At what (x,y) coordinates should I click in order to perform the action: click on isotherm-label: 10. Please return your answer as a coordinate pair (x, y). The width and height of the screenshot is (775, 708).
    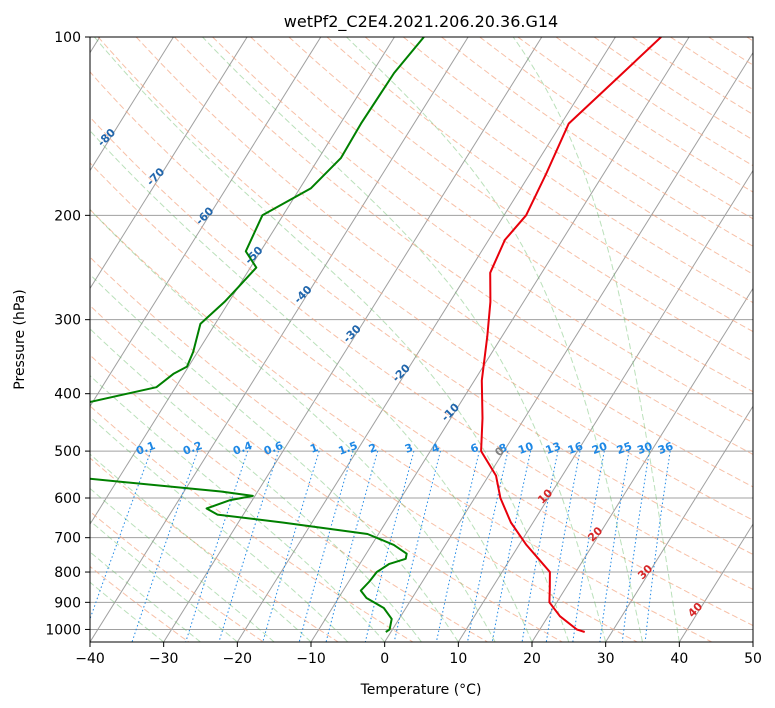
    Looking at the image, I should click on (545, 496).